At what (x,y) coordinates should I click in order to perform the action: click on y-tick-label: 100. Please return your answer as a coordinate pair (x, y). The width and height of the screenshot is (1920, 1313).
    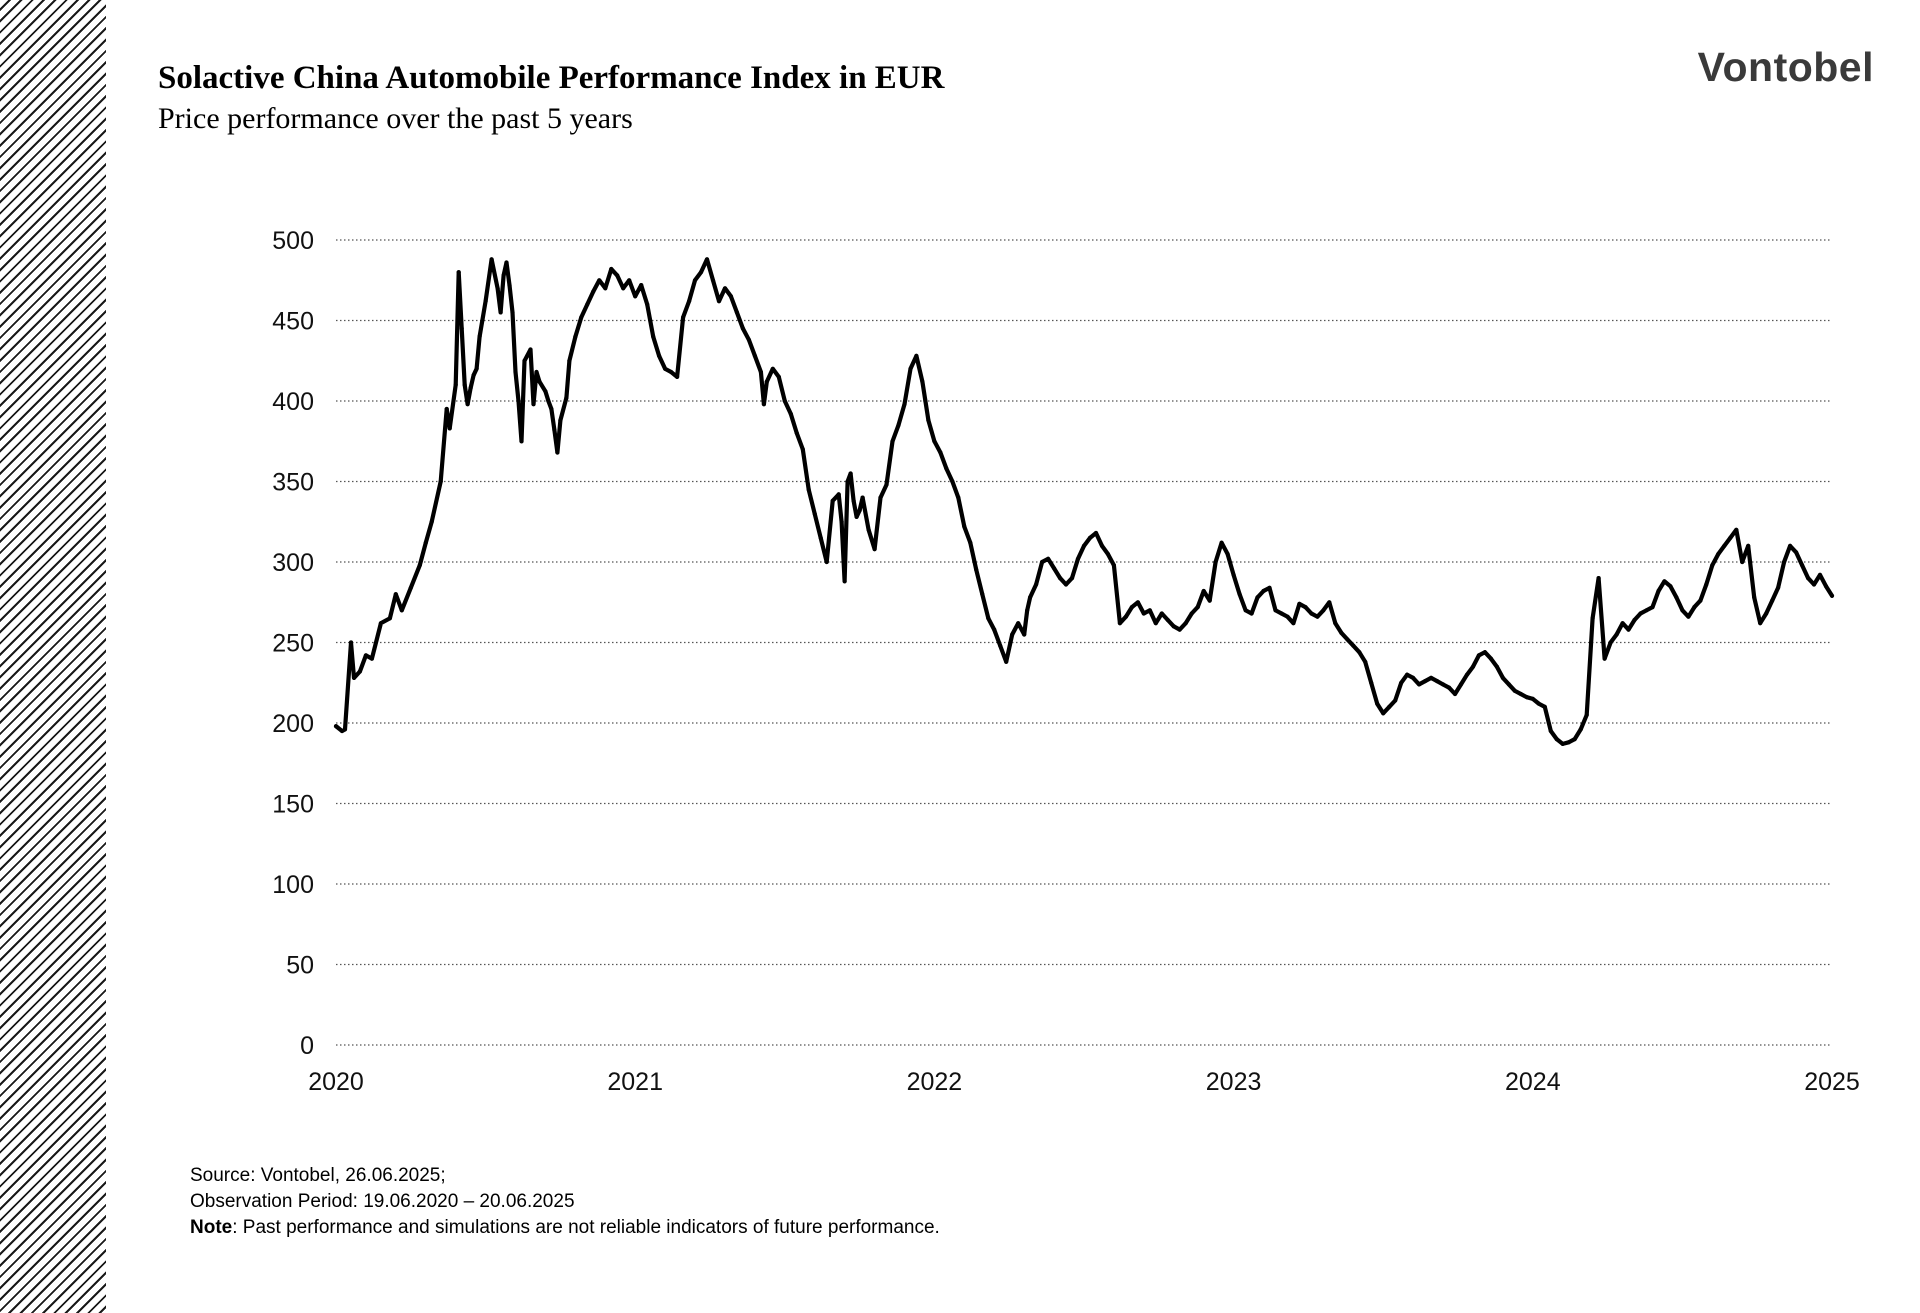
    Looking at the image, I should click on (293, 885).